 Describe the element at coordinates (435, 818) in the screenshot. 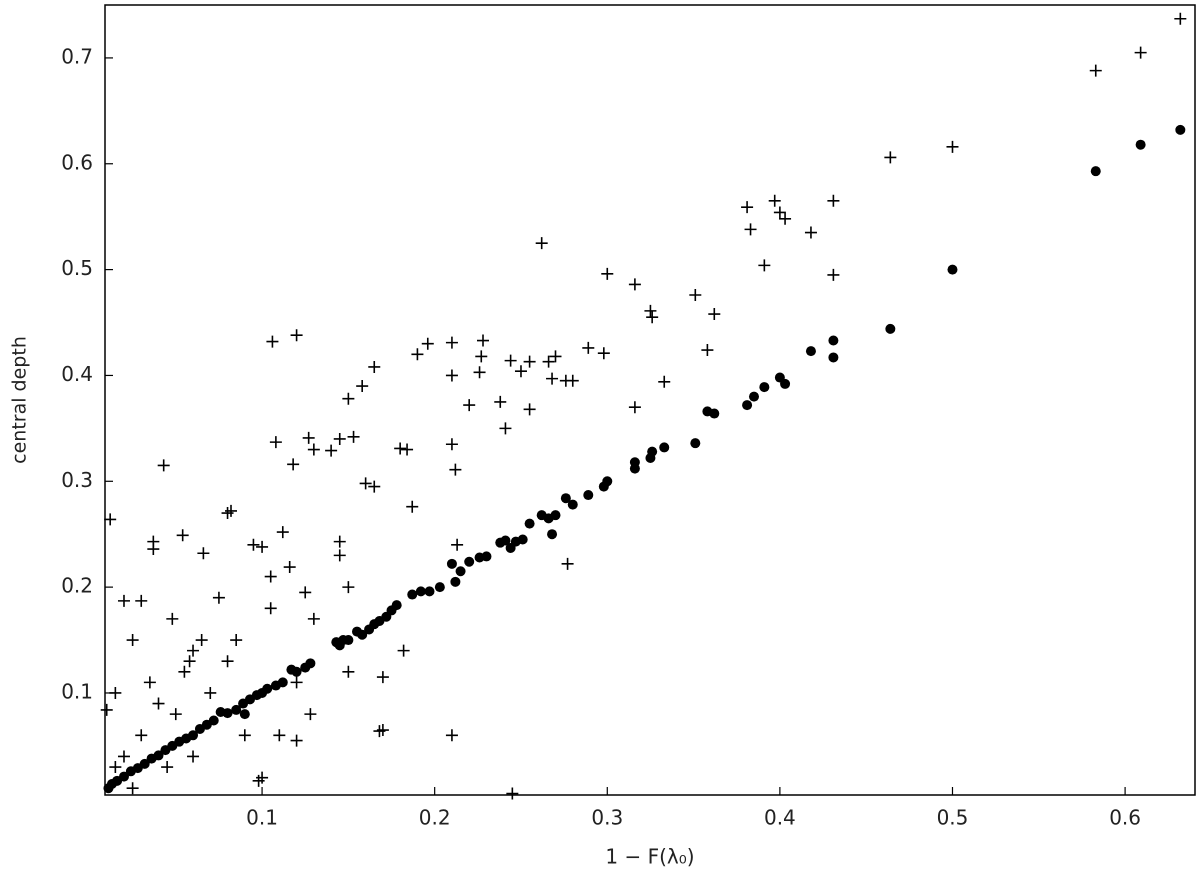

I see `x-tick-label: 0.2` at that location.